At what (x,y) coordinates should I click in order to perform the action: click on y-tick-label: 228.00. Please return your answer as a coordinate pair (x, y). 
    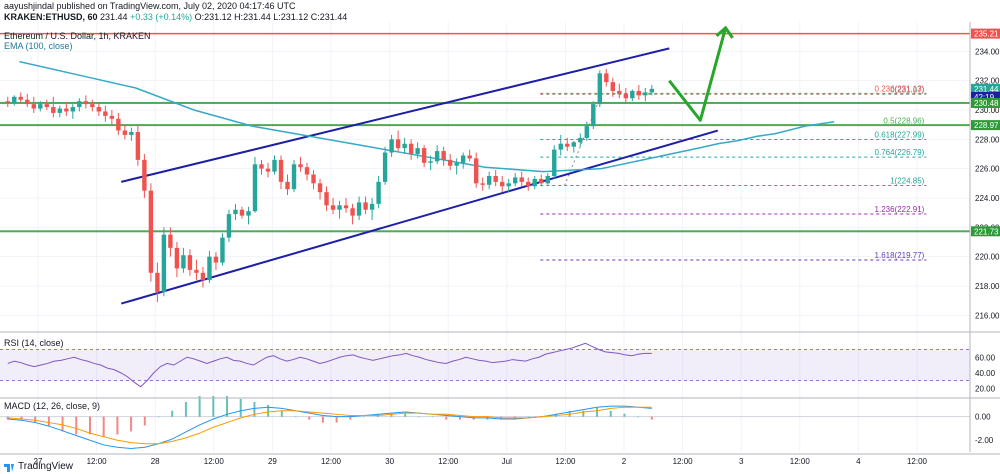
    Looking at the image, I should click on (987, 139).